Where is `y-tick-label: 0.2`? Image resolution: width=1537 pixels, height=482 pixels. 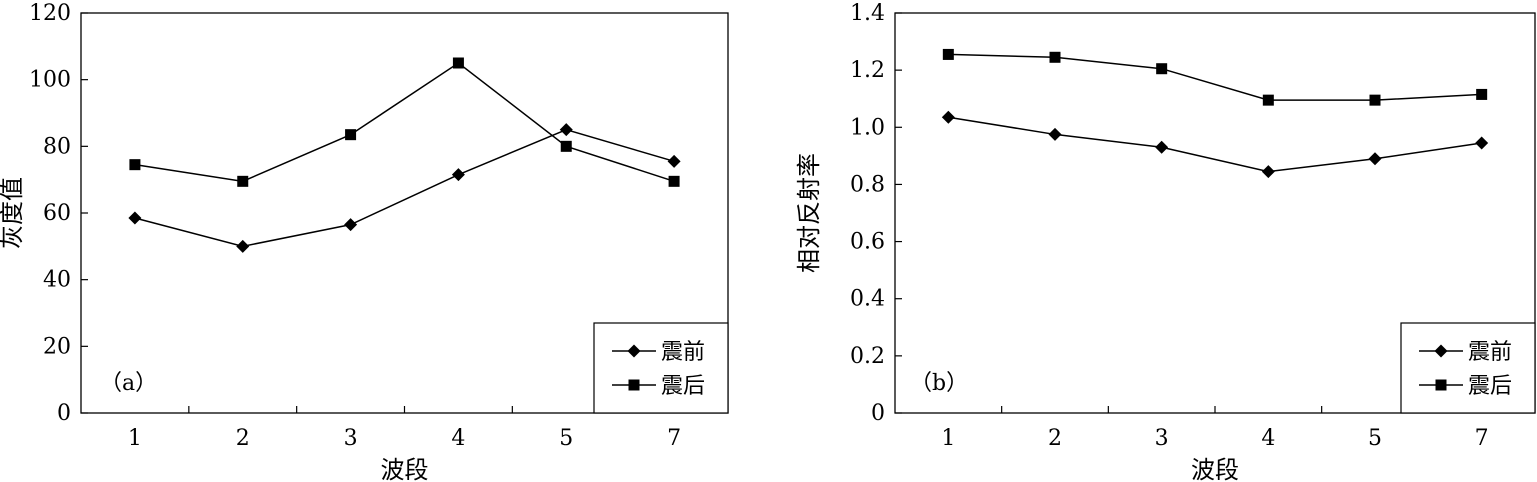 y-tick-label: 0.2 is located at coordinates (867, 356).